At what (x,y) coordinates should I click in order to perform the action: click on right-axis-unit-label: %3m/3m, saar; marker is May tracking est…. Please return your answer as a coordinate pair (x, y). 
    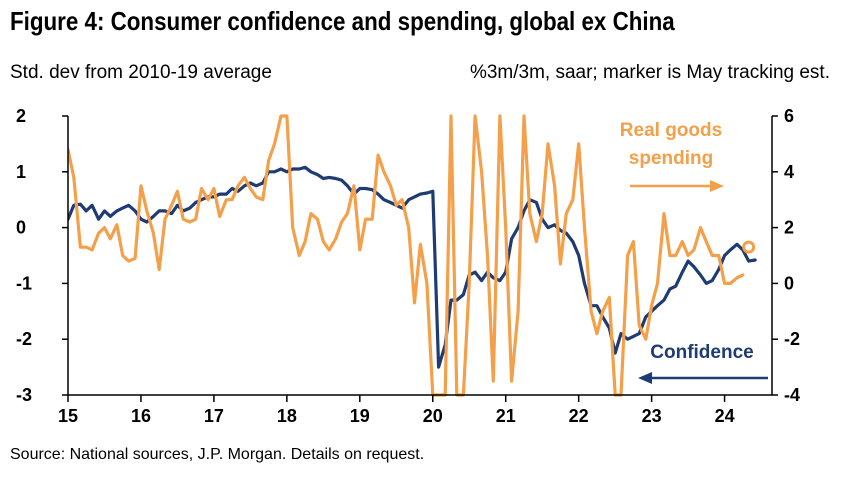
    Looking at the image, I should click on (649, 72).